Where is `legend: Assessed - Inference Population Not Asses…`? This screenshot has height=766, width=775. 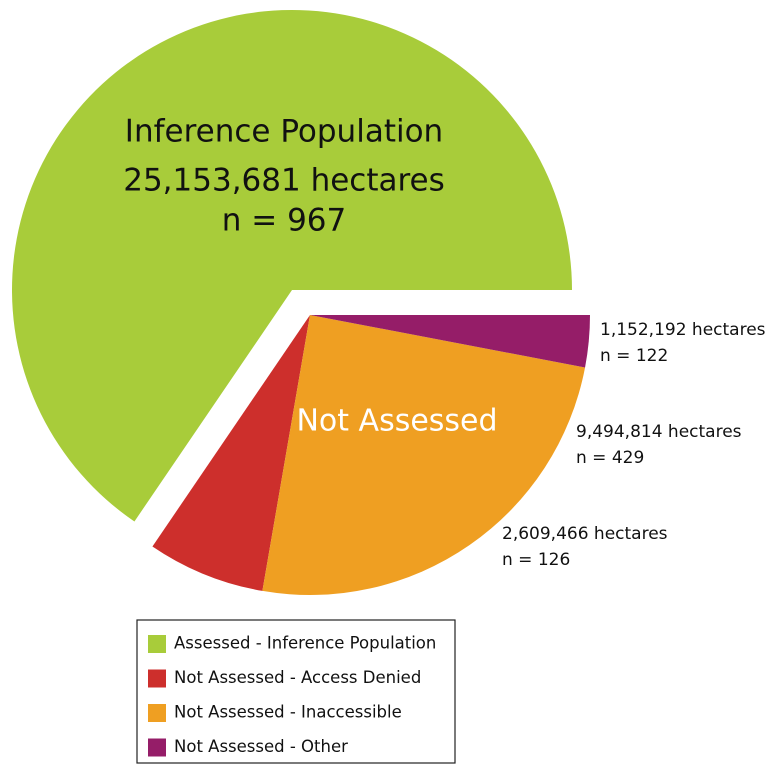 legend: Assessed - Inference Population Not Asses… is located at coordinates (292, 695).